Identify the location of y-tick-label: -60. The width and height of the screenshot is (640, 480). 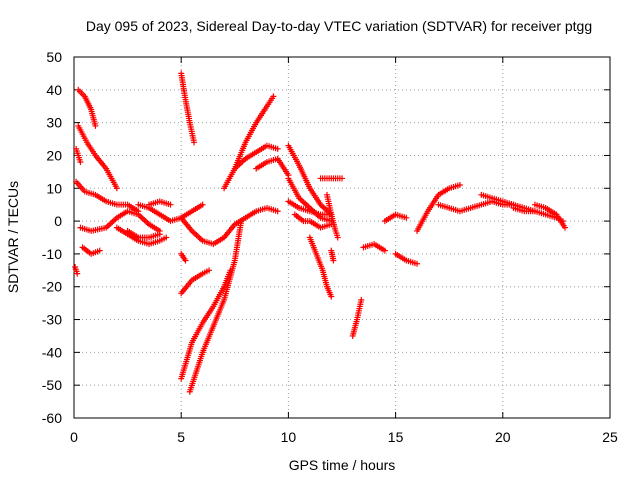
(52, 418).